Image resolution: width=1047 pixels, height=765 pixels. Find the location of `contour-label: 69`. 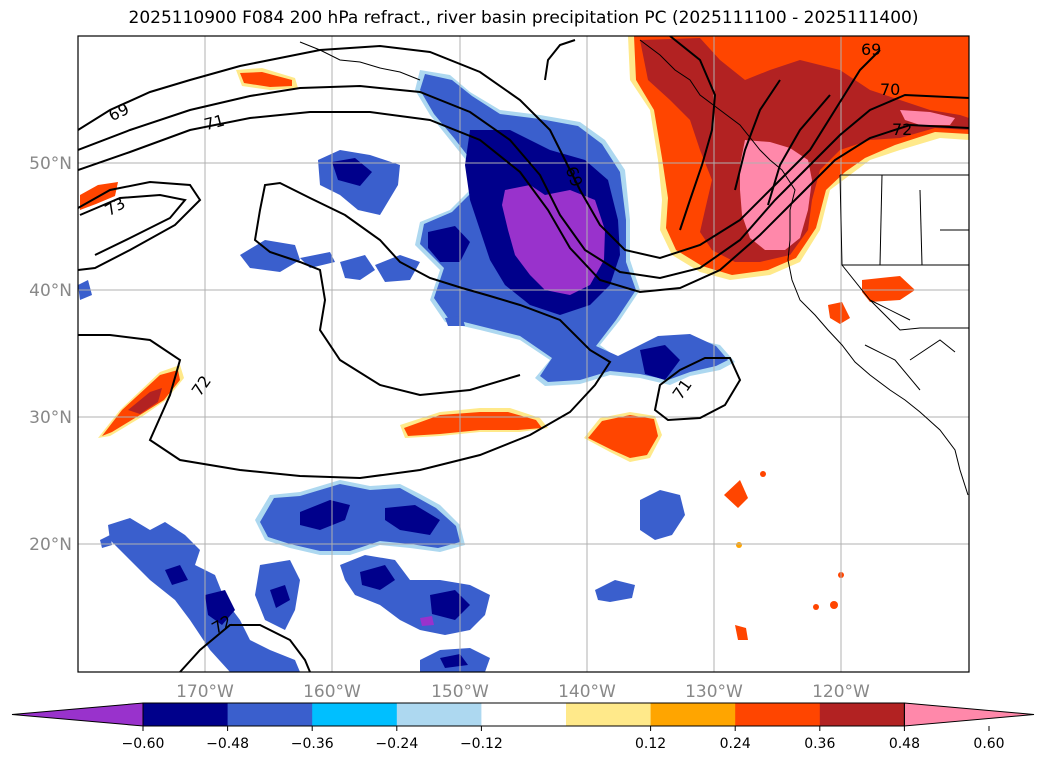

contour-label: 69 is located at coordinates (871, 49).